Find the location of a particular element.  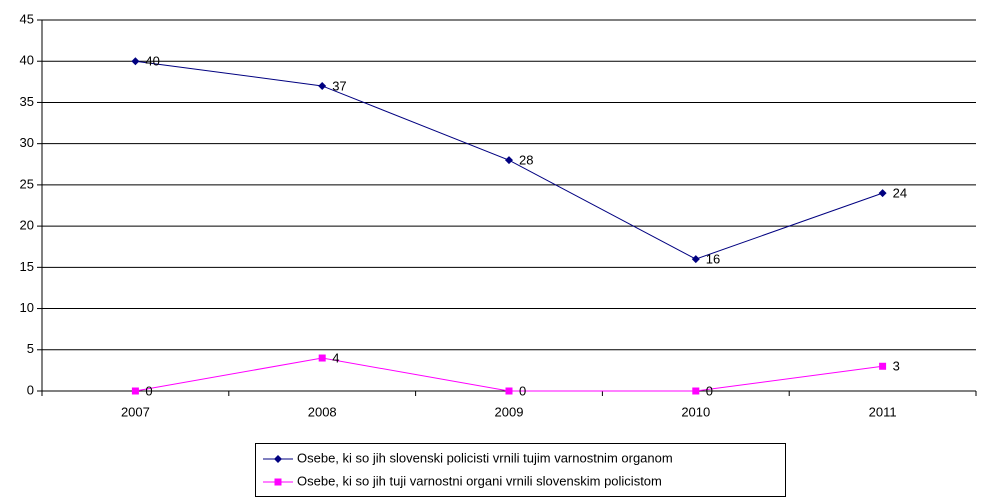

data-label: 16 is located at coordinates (713, 259).